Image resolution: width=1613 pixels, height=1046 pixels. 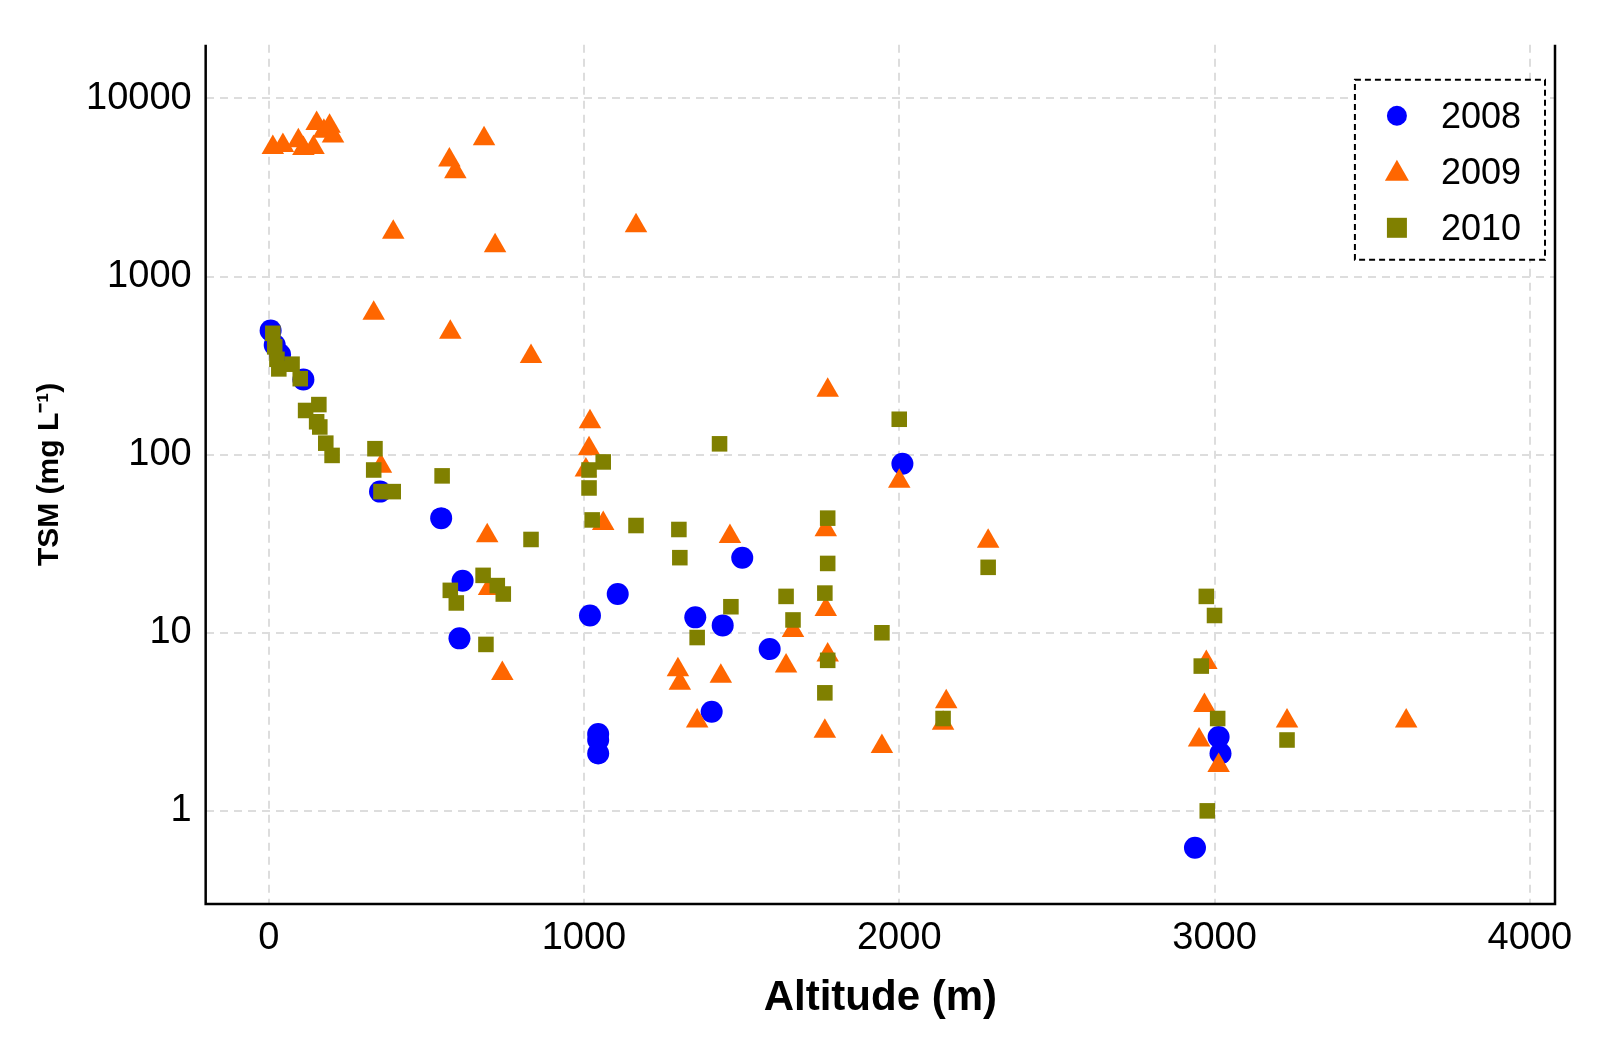 I want to click on x-tick-label: 2000, so click(x=899, y=936).